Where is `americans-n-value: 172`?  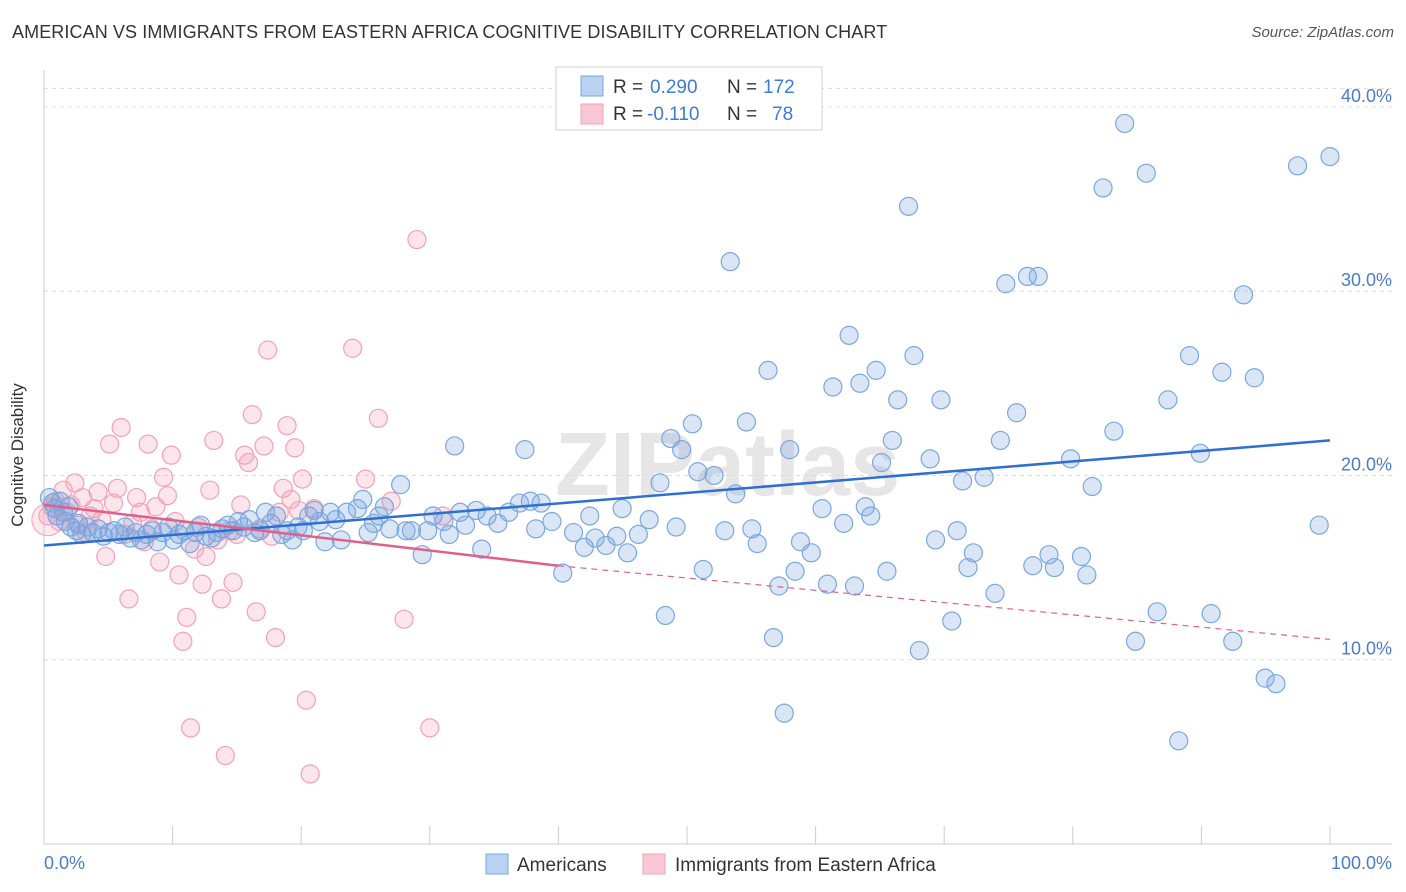
americans-n-value: 172 is located at coordinates (779, 87).